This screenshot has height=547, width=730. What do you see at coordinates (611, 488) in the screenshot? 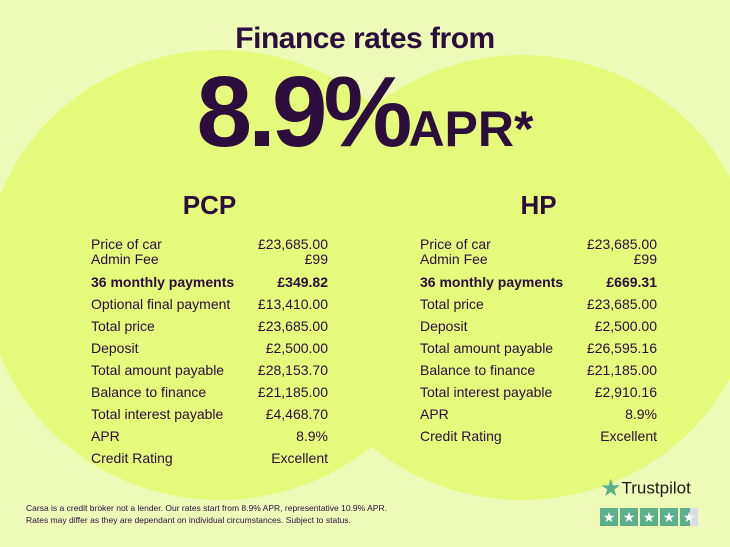
I see `trustpilot-star-icon: ★` at bounding box center [611, 488].